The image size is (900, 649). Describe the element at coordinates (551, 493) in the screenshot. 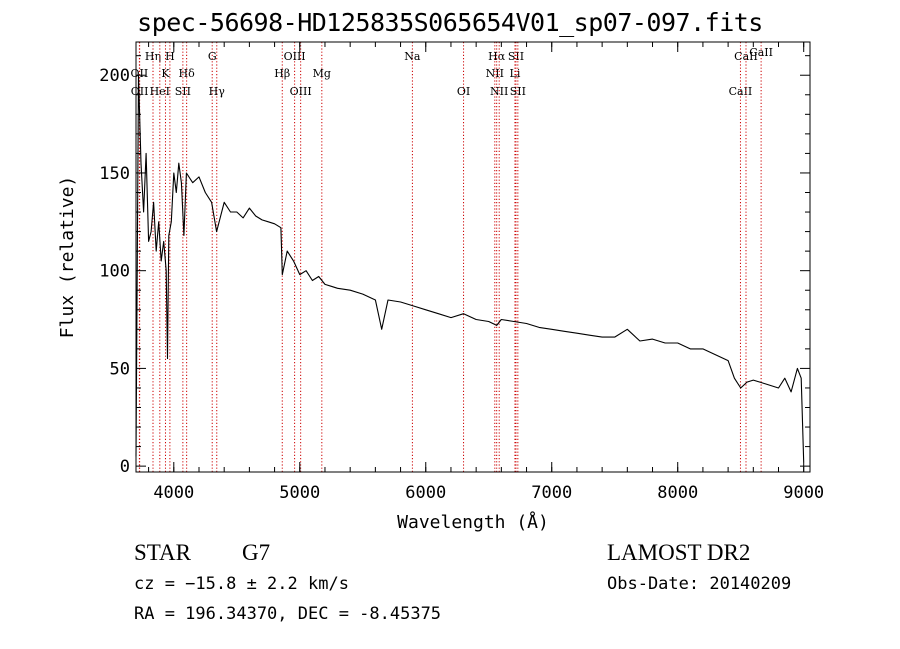

I see `x-tick-label-3: 7000` at that location.